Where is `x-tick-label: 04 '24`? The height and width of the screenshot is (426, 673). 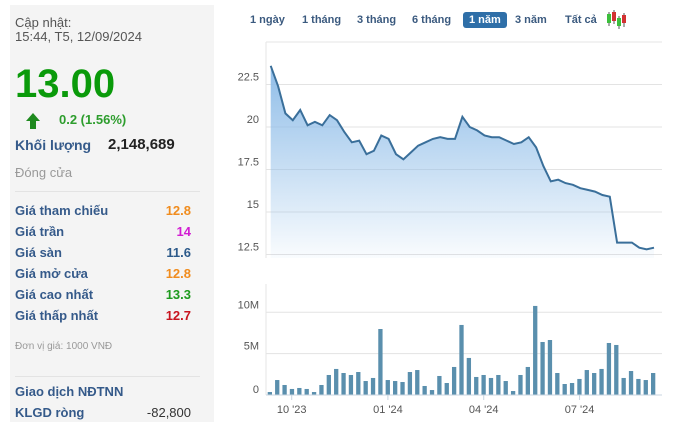 x-tick-label: 04 '24 is located at coordinates (484, 410).